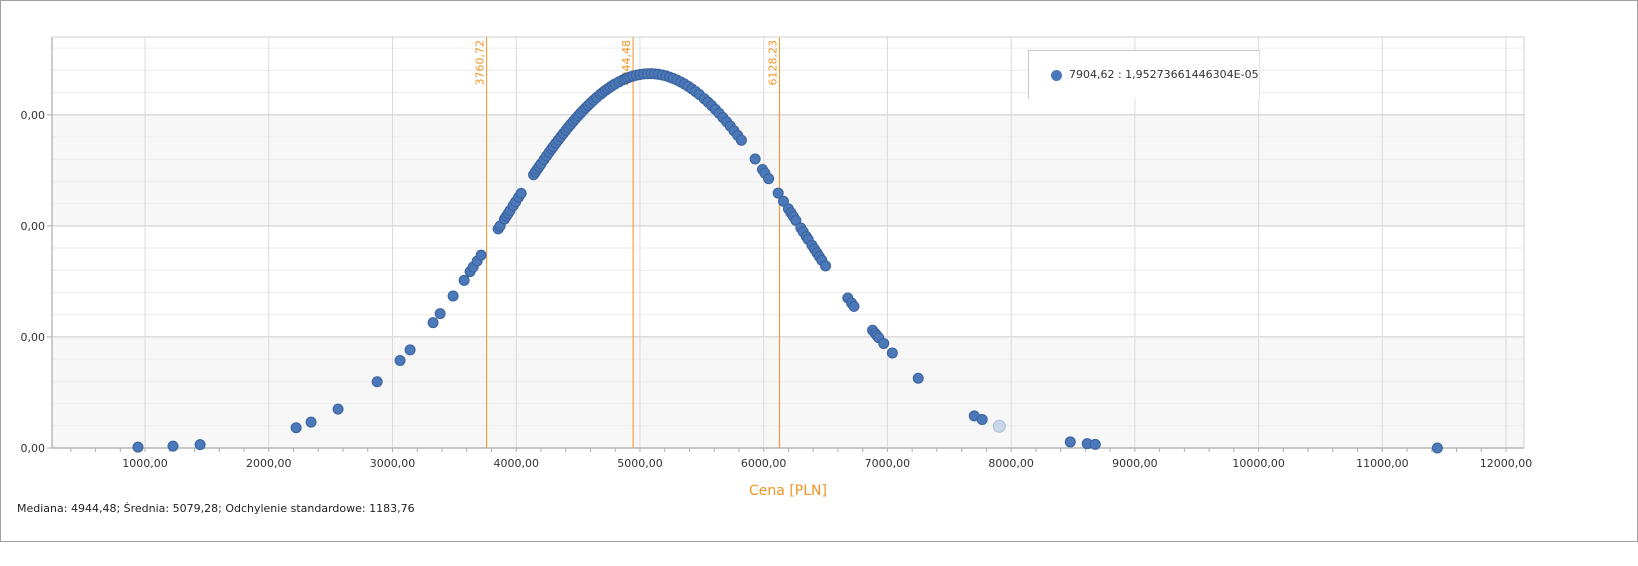  I want to click on x-tick-label: 10000,00, so click(1258, 463).